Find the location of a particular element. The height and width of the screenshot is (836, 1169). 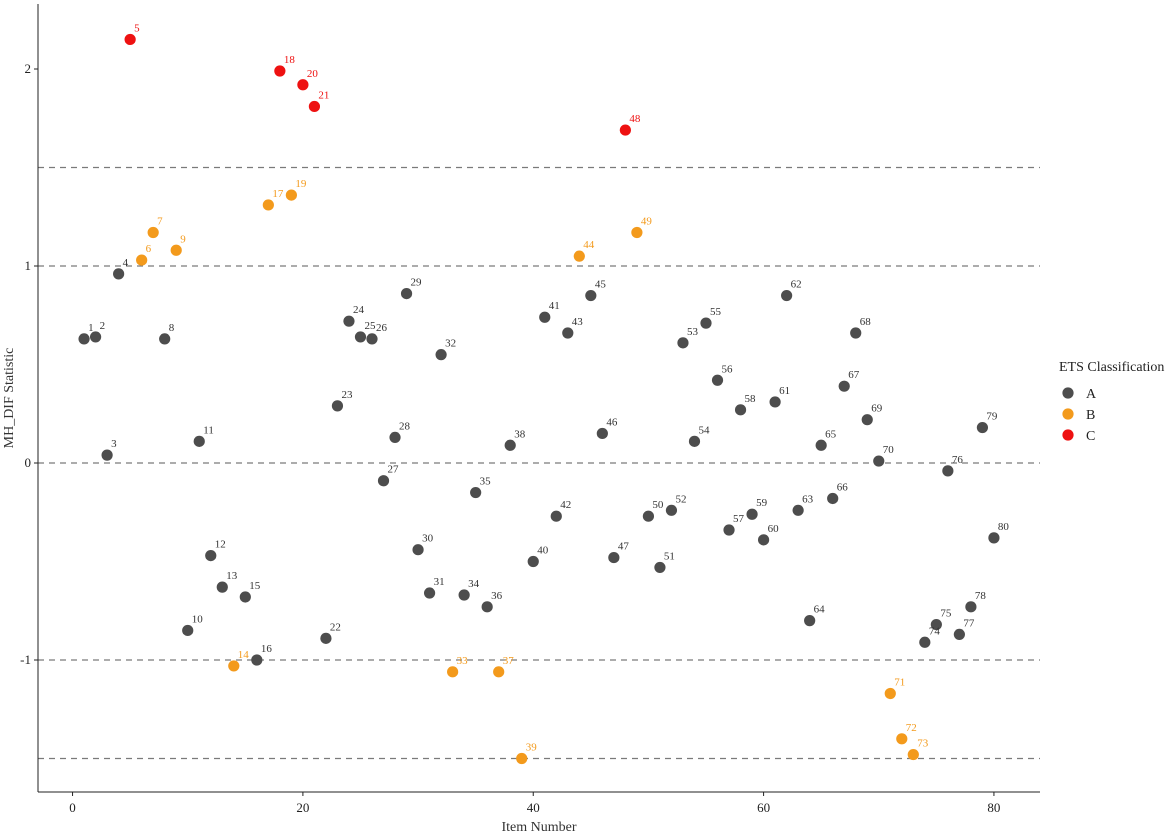

data-point-label-14: 14 is located at coordinates (244, 655).